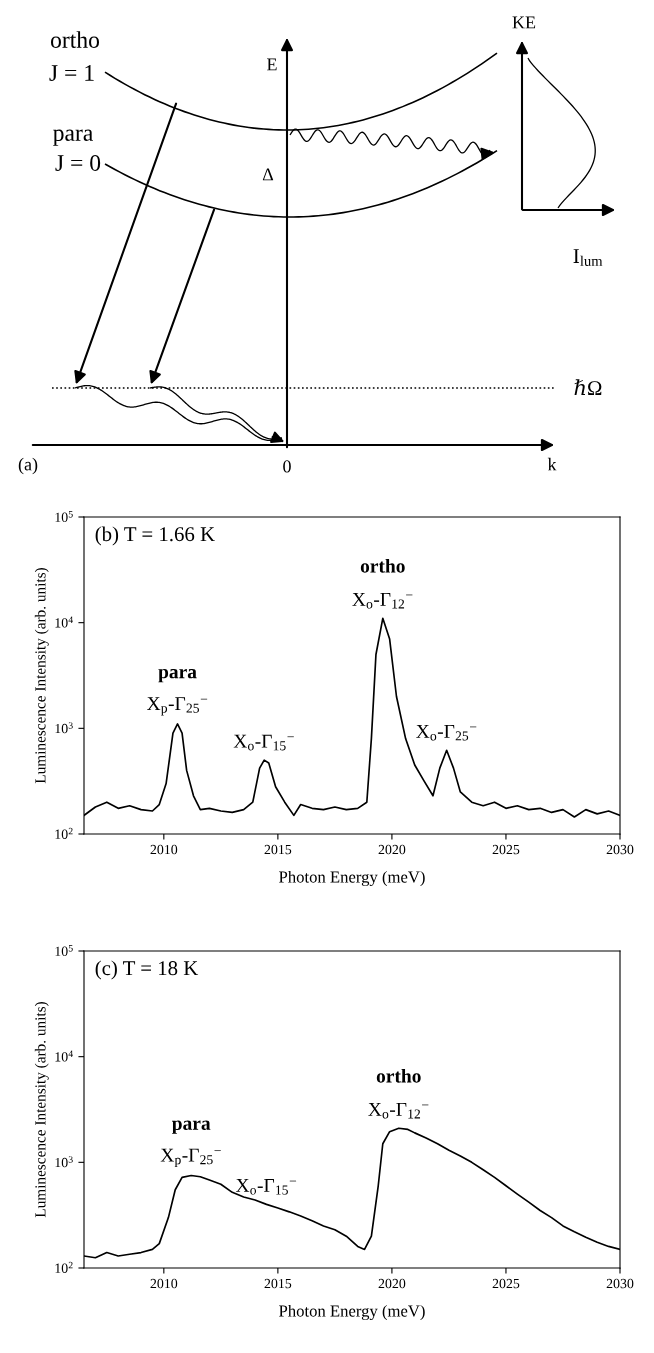 This screenshot has height=1353, width=654. I want to click on text: E, so click(272, 64).